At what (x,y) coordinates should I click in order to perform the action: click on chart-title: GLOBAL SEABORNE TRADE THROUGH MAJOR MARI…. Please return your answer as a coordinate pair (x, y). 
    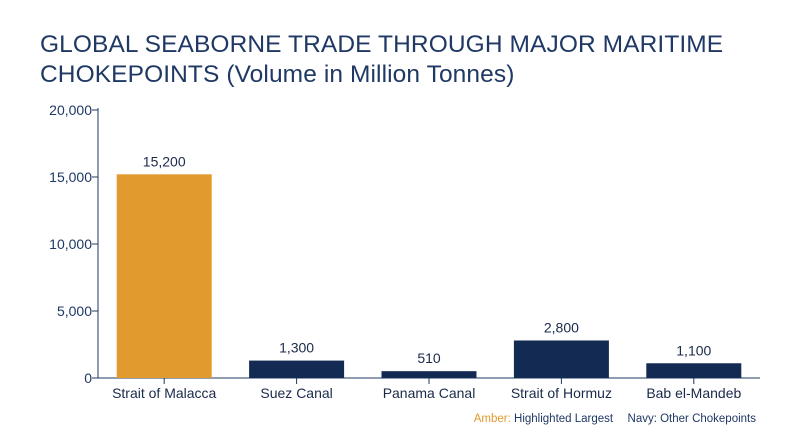
    Looking at the image, I should click on (382, 59).